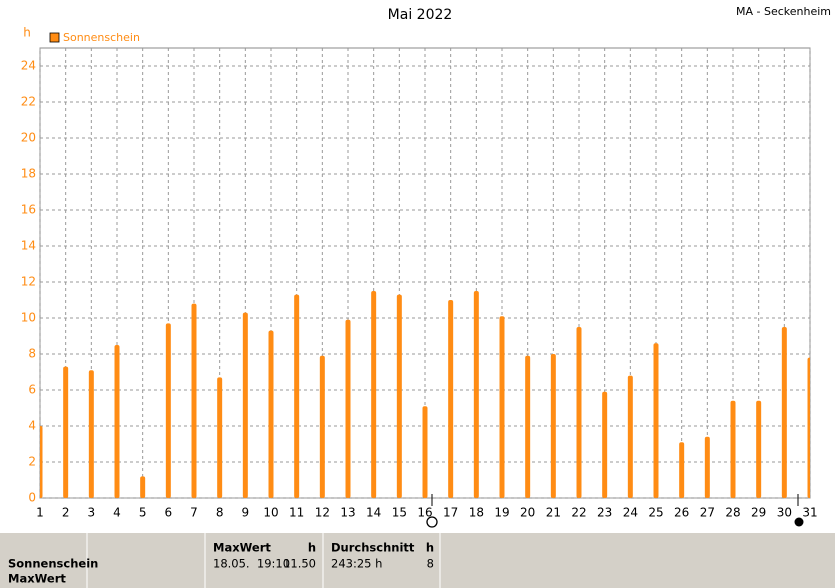  Describe the element at coordinates (783, 11) in the screenshot. I see `station: MA - Seckenheim` at that location.